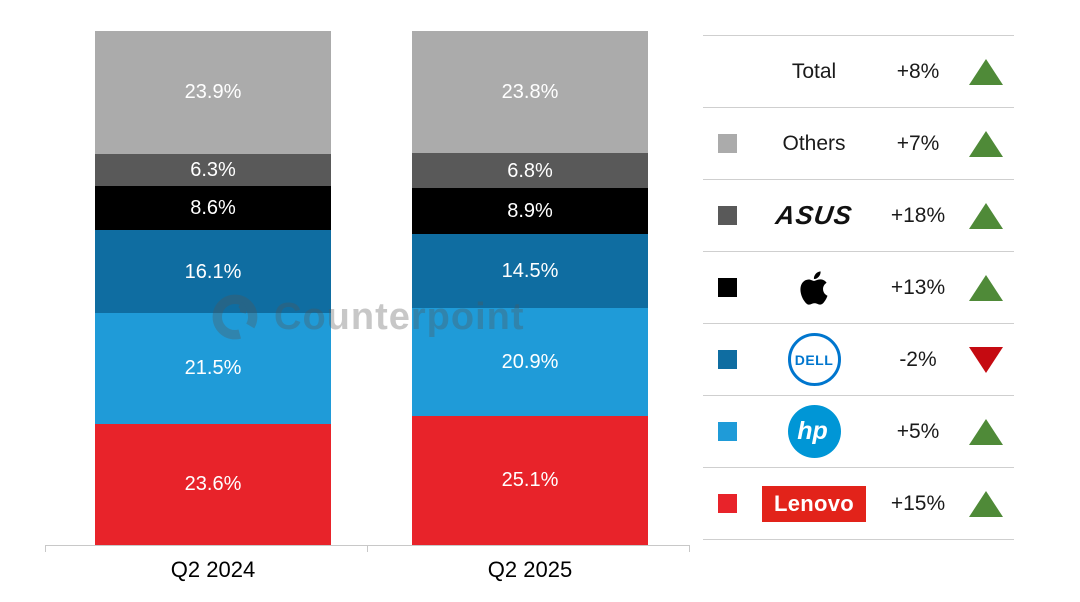  I want to click on asus-trend-up-icon, so click(985, 215).